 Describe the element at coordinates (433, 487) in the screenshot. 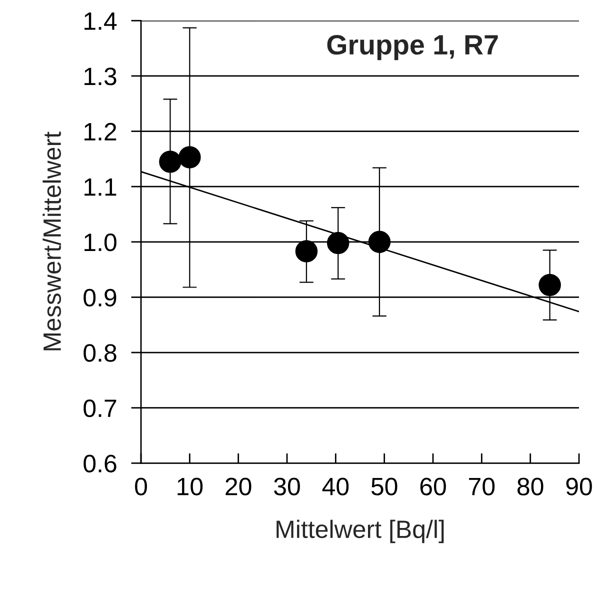

I see `x-tick-label: 60` at that location.